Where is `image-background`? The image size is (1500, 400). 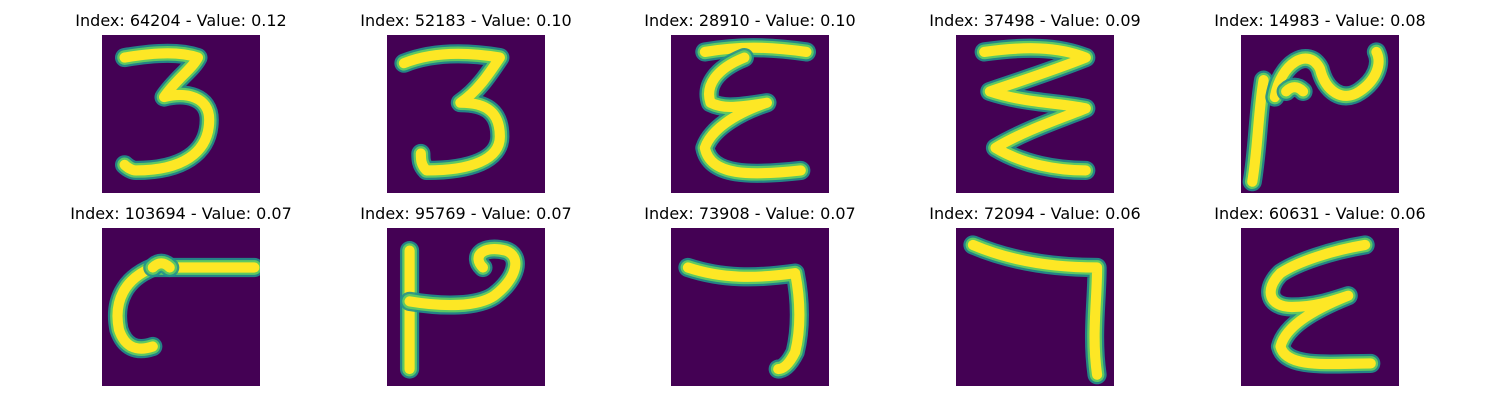
image-background is located at coordinates (181, 307).